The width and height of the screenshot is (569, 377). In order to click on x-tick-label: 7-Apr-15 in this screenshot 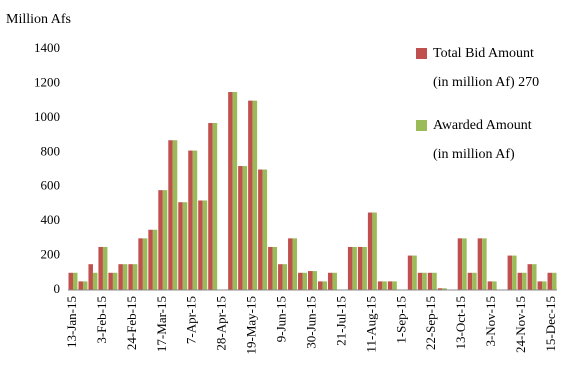, I will do `click(191, 320)`.